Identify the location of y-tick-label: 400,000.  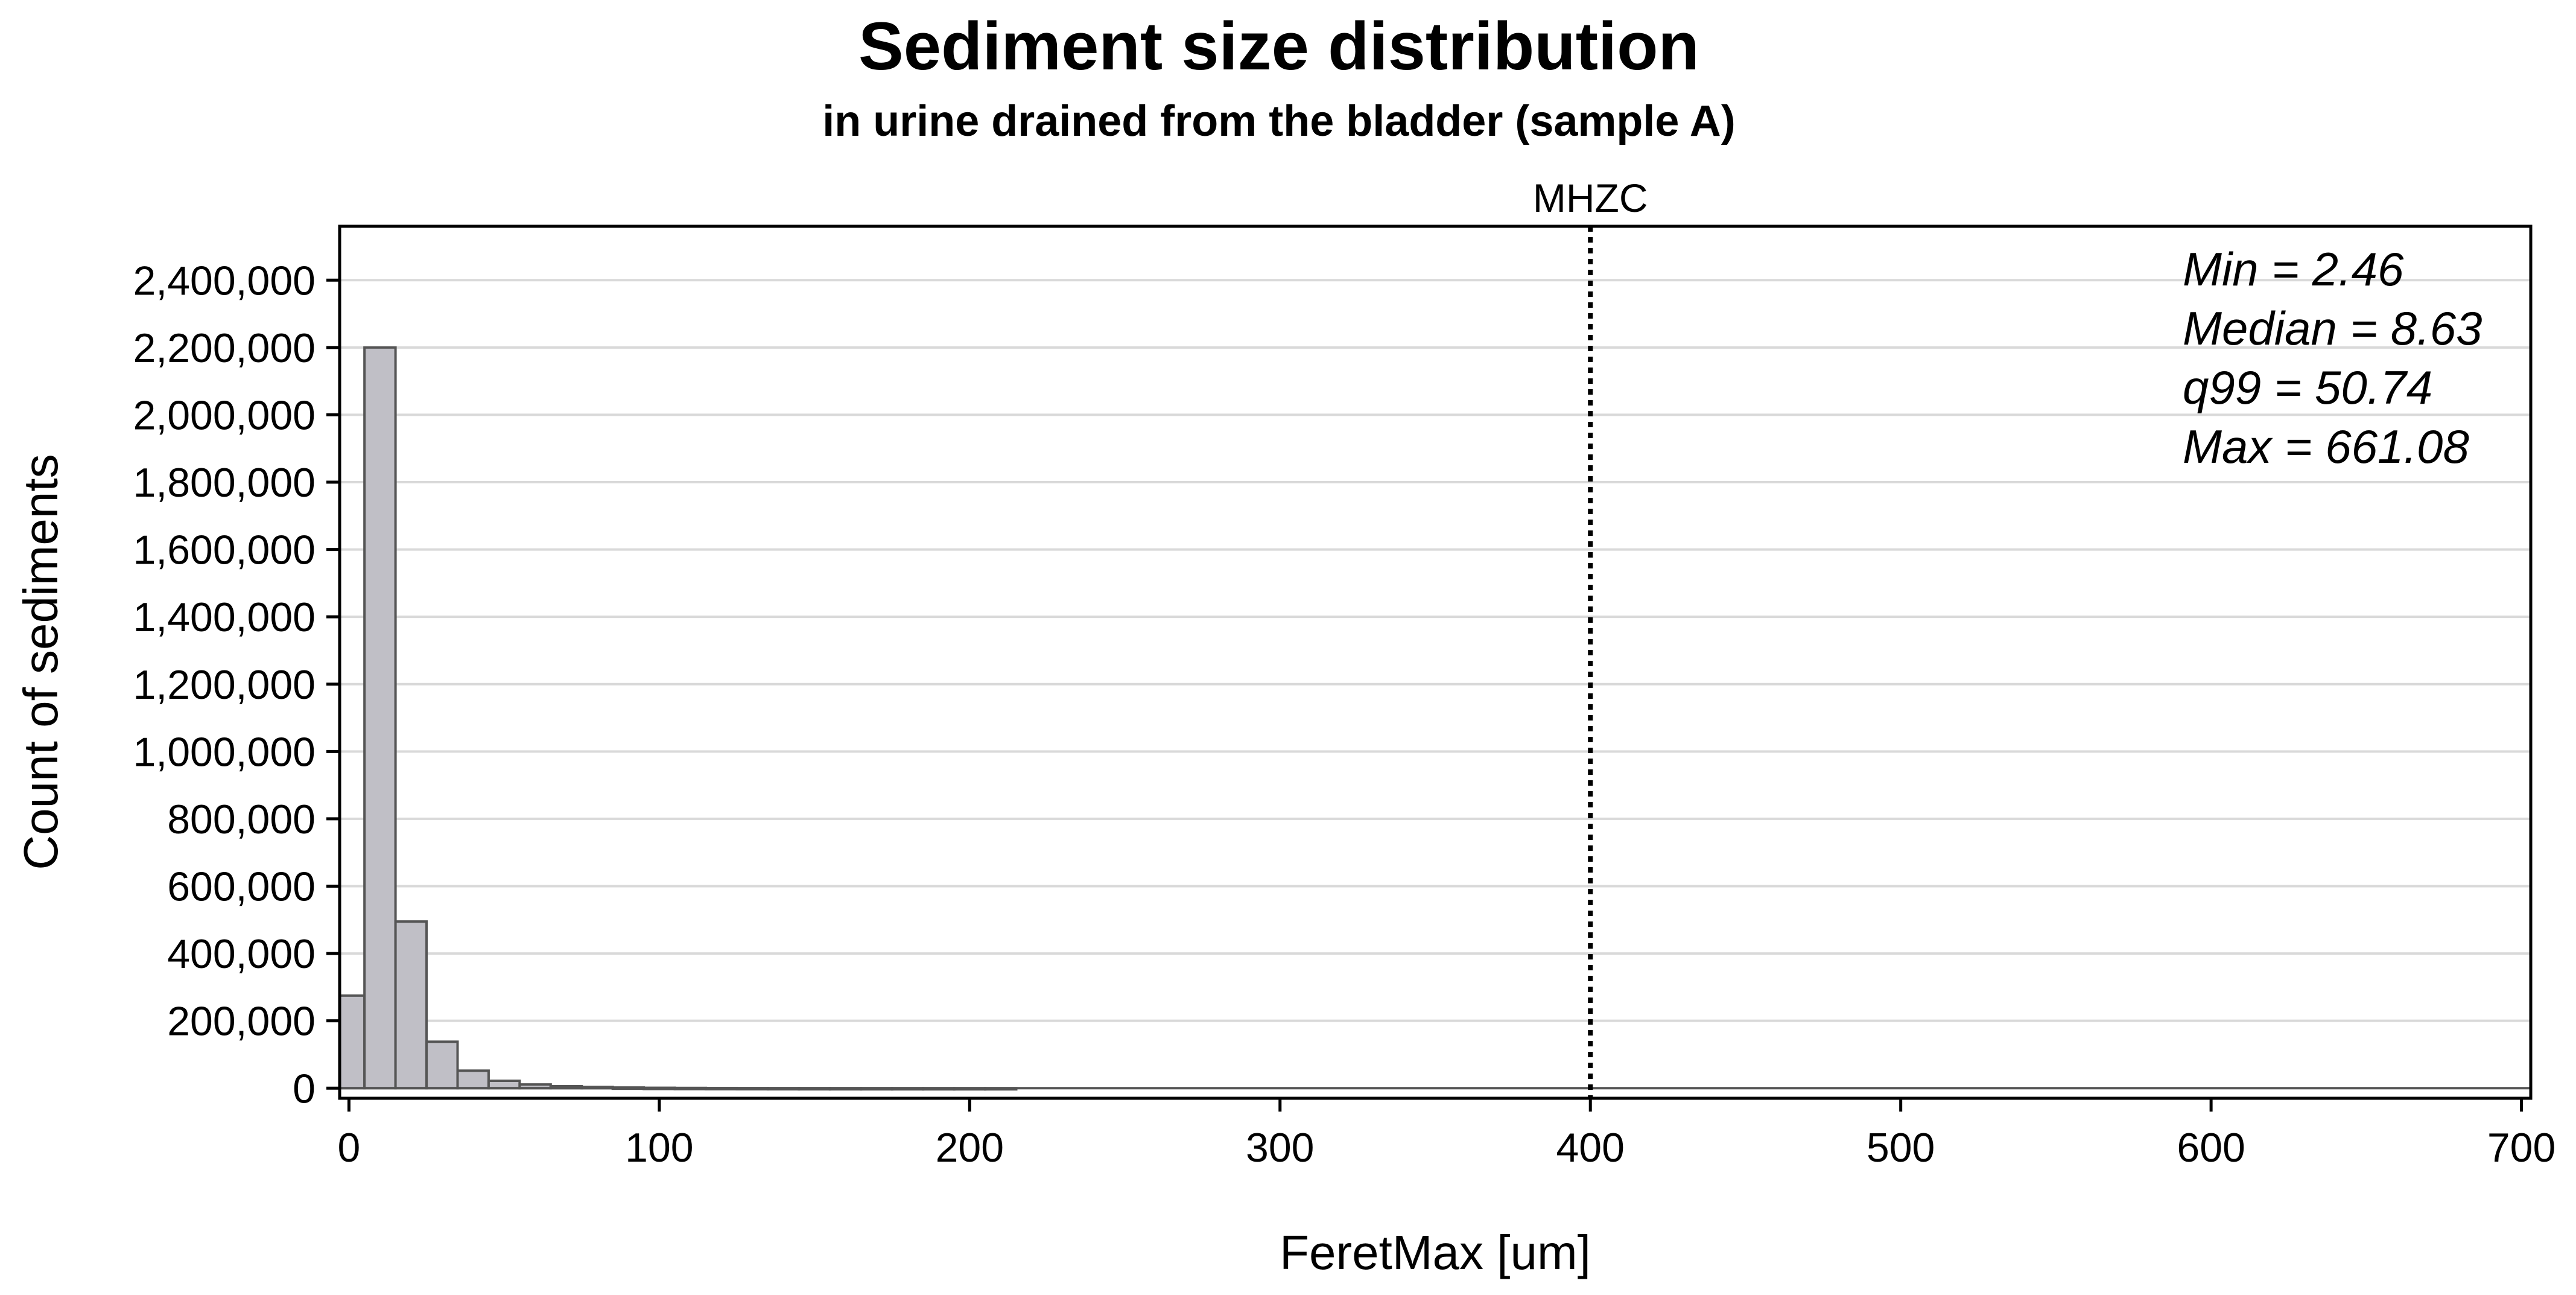
(242, 954).